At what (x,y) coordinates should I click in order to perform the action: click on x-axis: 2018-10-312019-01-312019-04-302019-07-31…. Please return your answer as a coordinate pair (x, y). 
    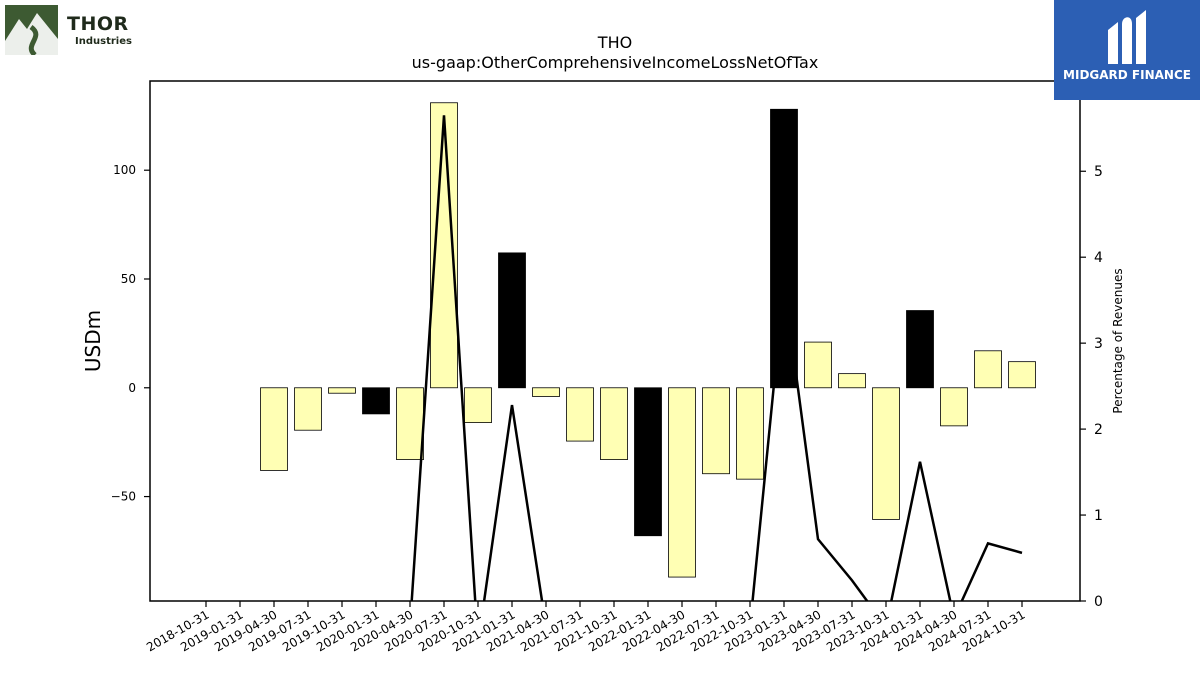
    Looking at the image, I should click on (586, 627).